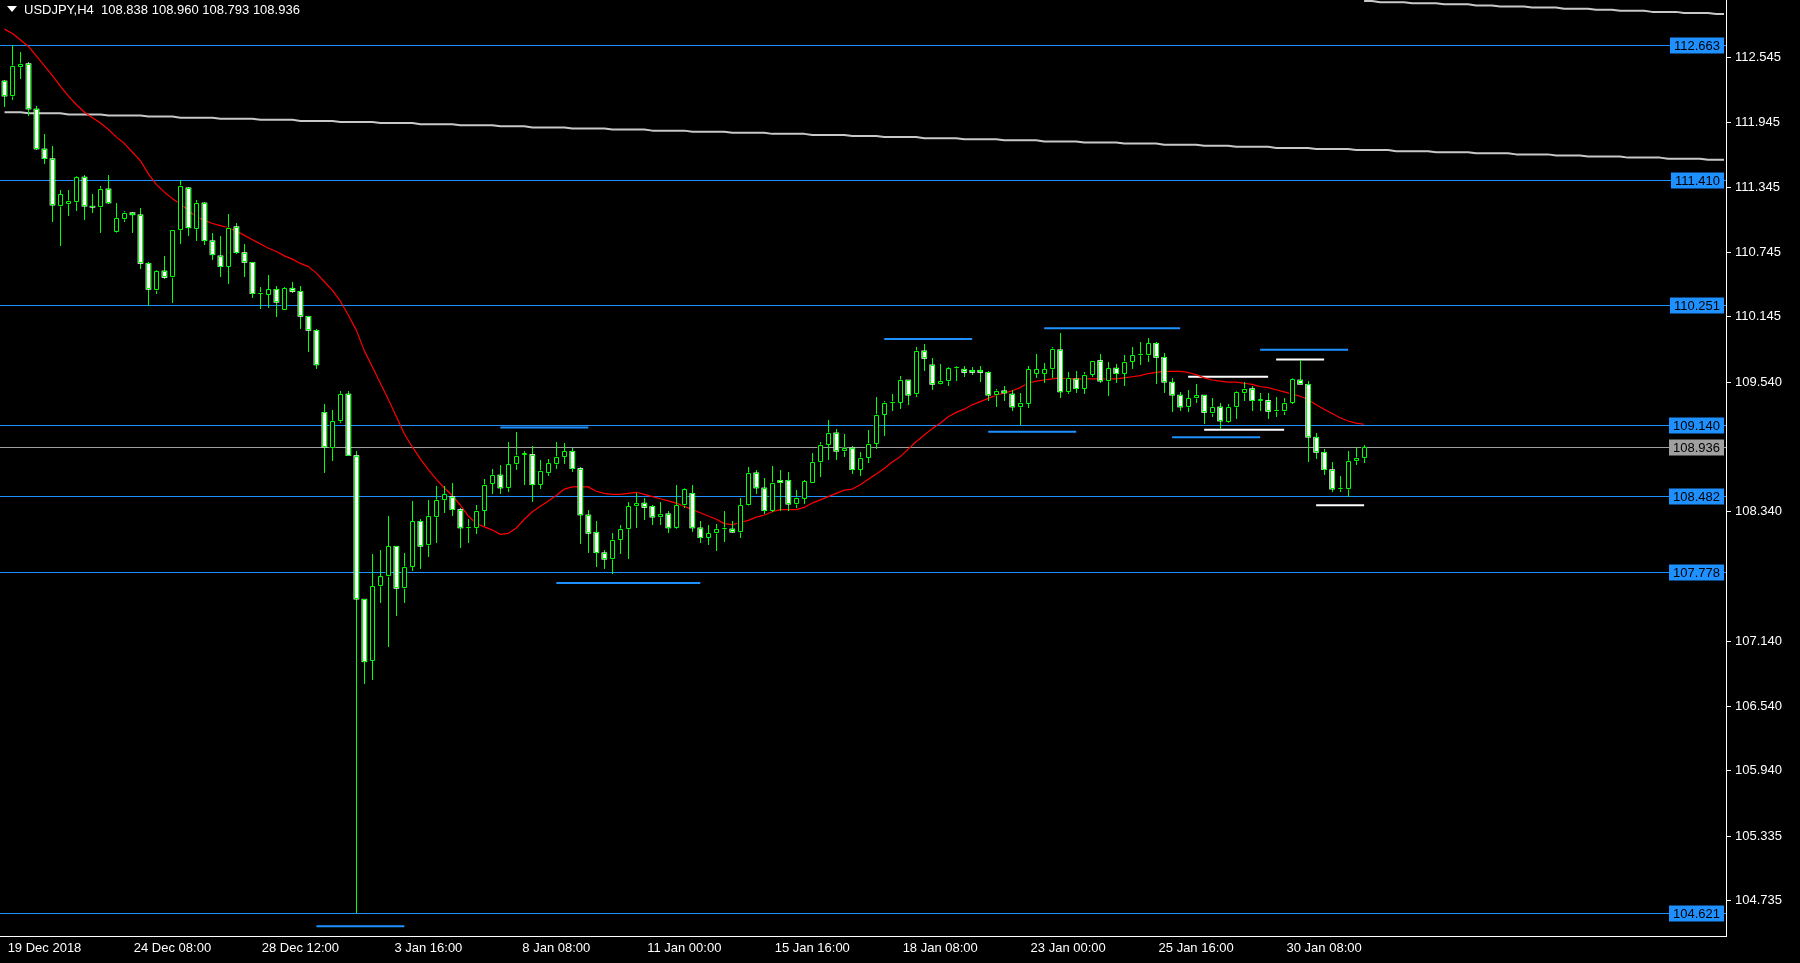  I want to click on x-tick-label: 15 Jan 16:00, so click(812, 948).